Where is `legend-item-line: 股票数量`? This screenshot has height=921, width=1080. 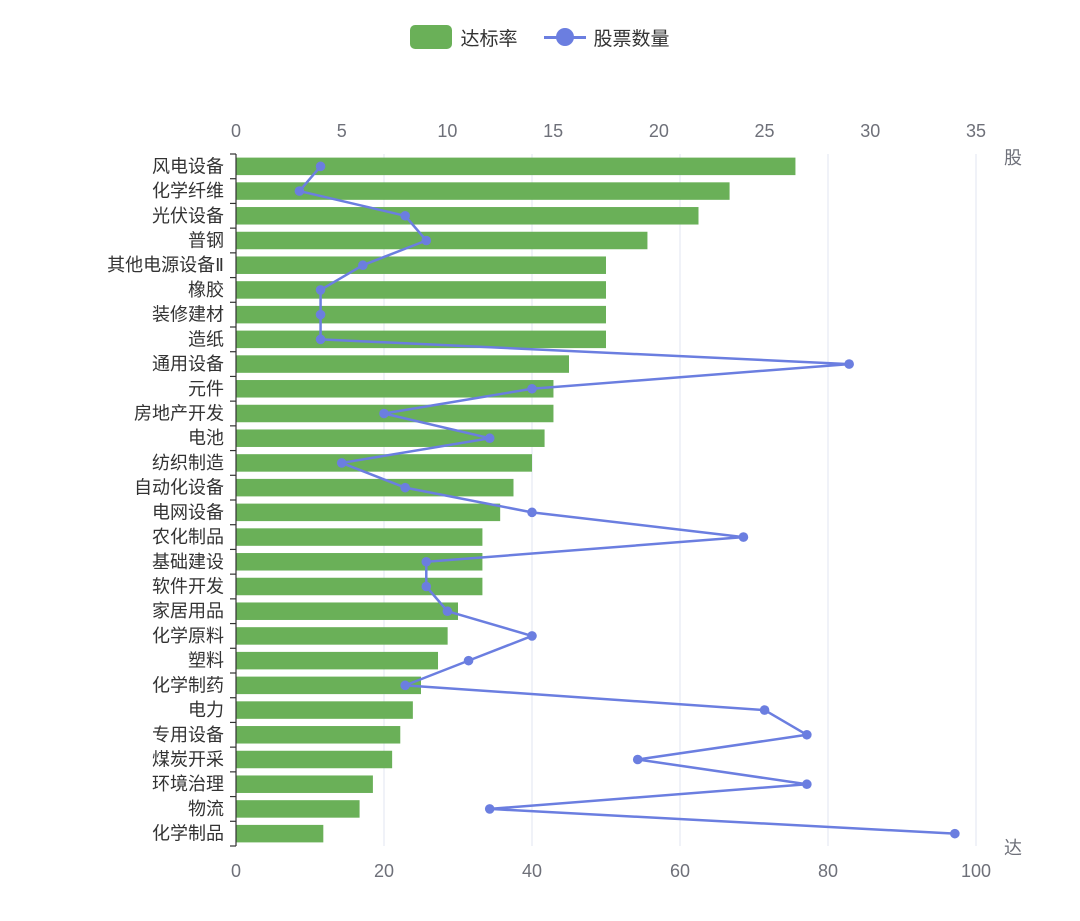 legend-item-line: 股票数量 is located at coordinates (606, 37).